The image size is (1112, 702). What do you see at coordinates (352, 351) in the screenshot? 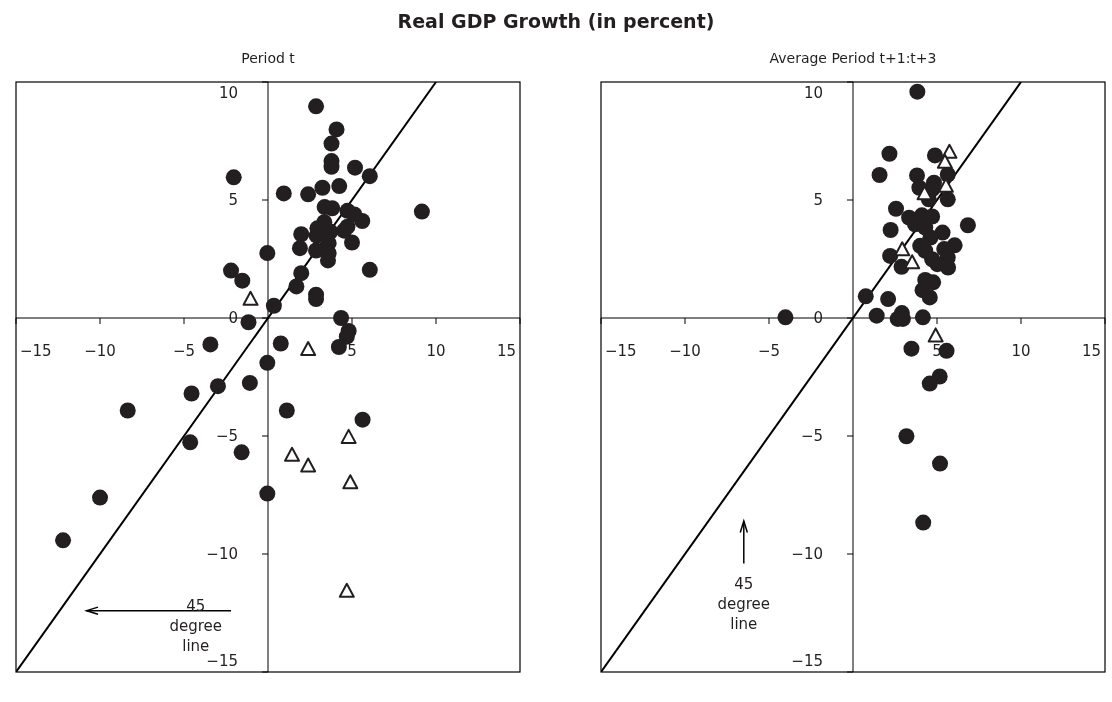
I see `x-tick-label: 5` at bounding box center [352, 351].